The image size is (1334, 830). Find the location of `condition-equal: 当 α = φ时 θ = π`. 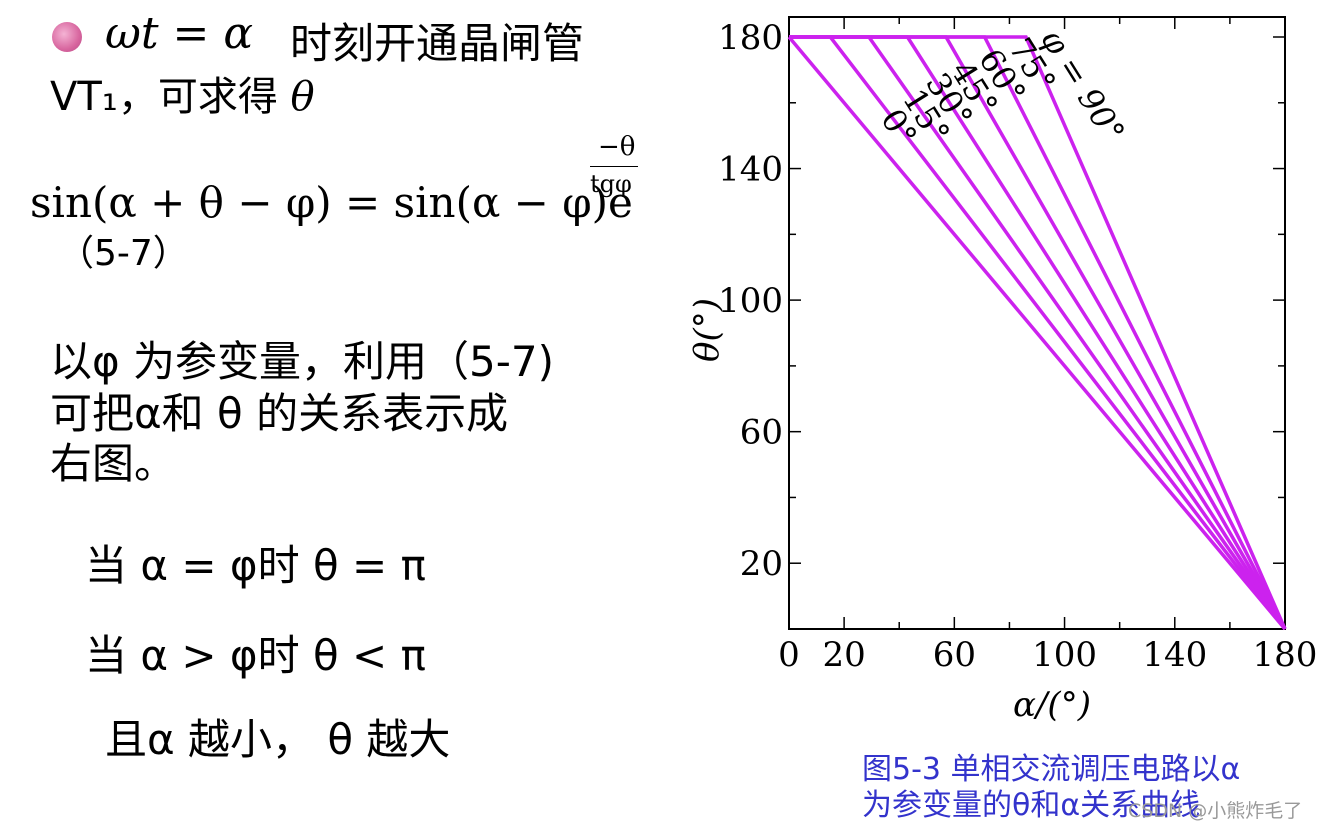

condition-equal: 当 α = φ时 θ = π is located at coordinates (255, 565).